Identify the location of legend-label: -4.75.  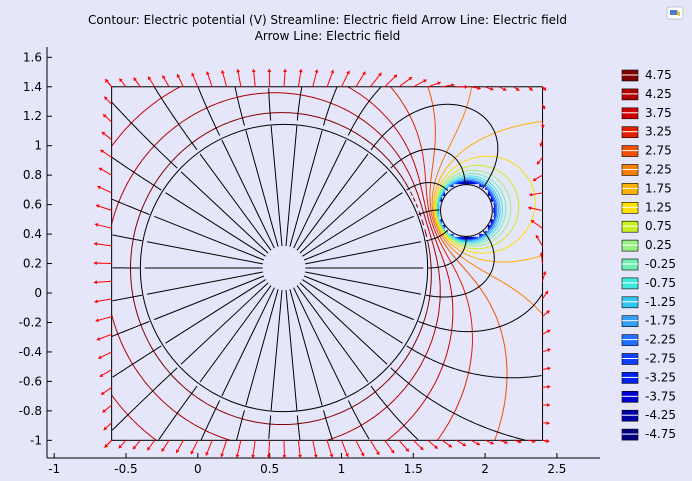
(660, 434).